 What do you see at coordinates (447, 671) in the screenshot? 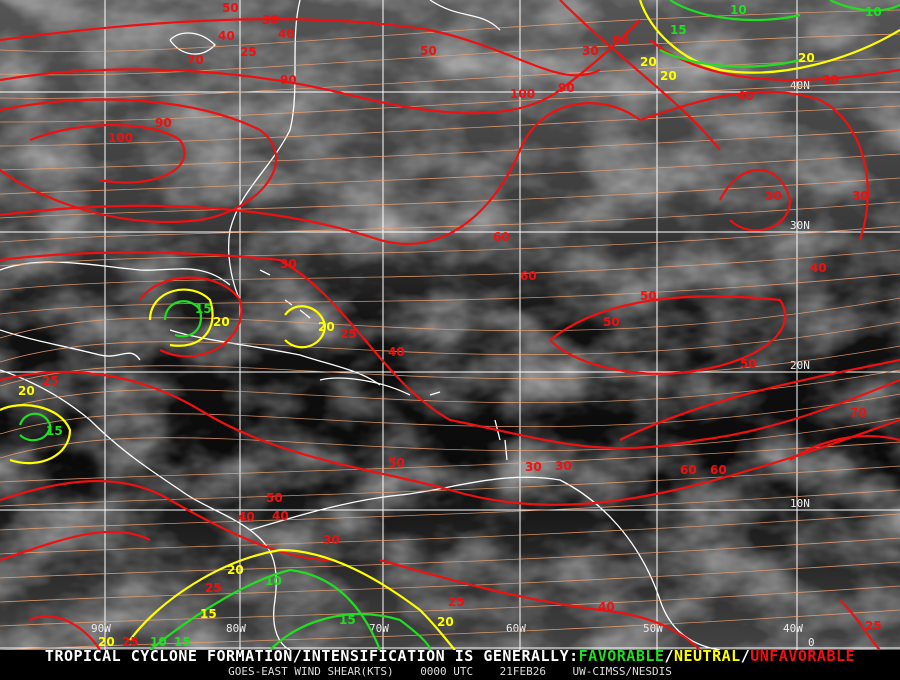
I see `product-time: 0000 UTC` at bounding box center [447, 671].